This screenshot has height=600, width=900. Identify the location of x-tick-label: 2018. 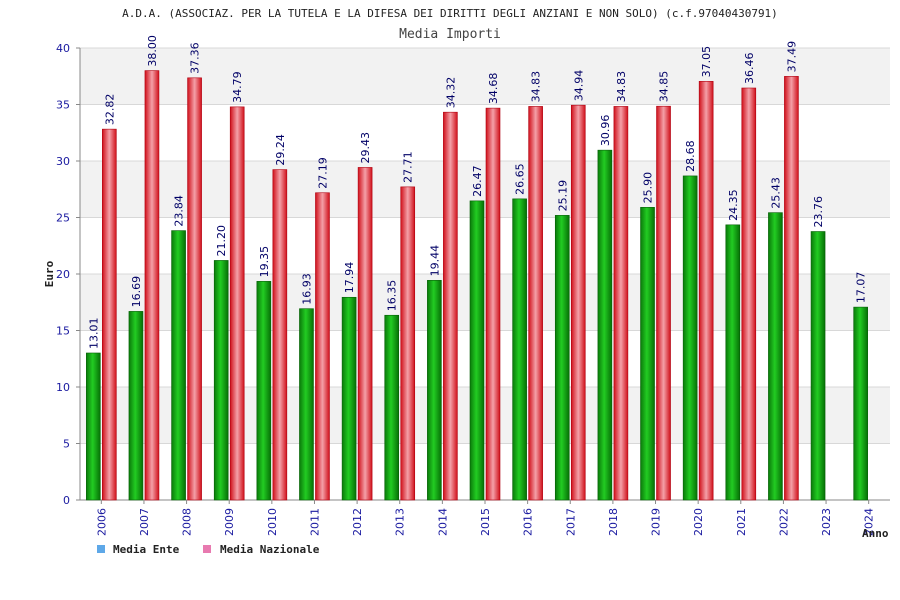
(613, 522).